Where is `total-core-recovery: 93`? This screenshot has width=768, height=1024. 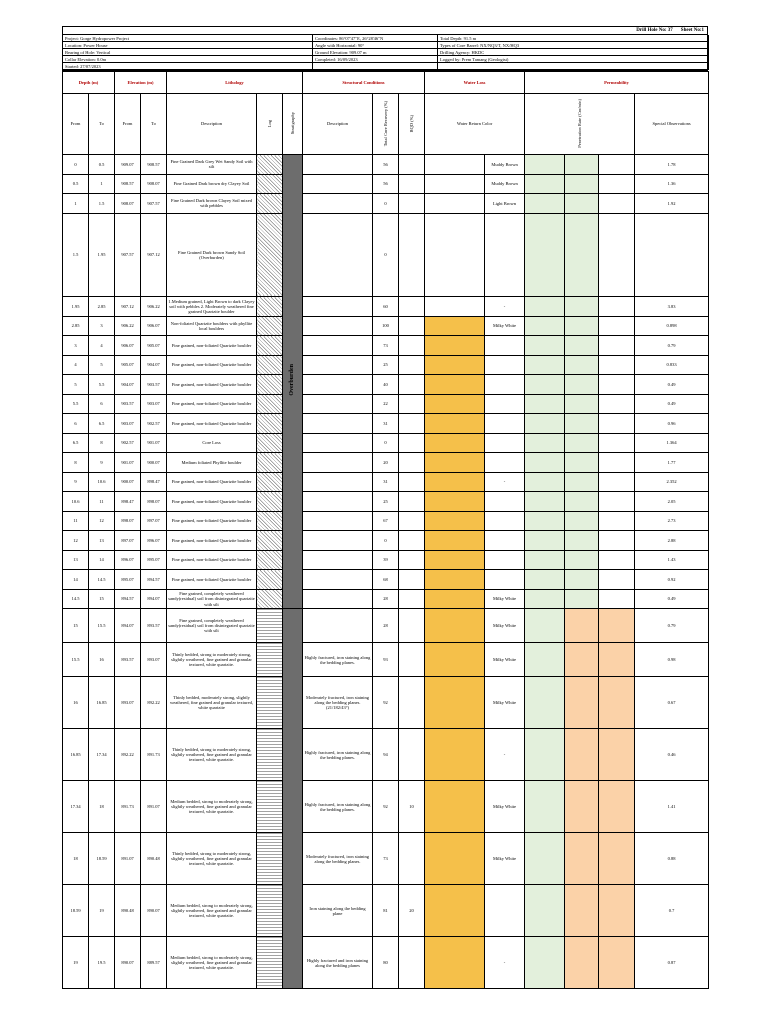 total-core-recovery: 93 is located at coordinates (385, 660).